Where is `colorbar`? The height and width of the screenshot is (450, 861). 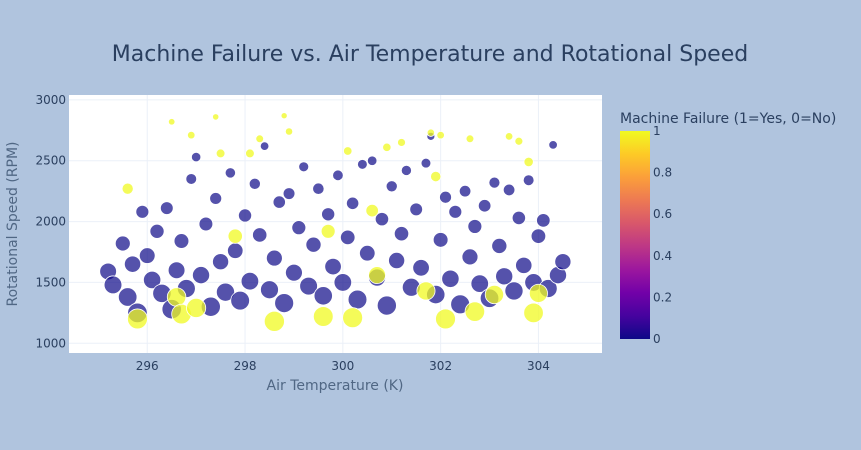 colorbar is located at coordinates (635, 235).